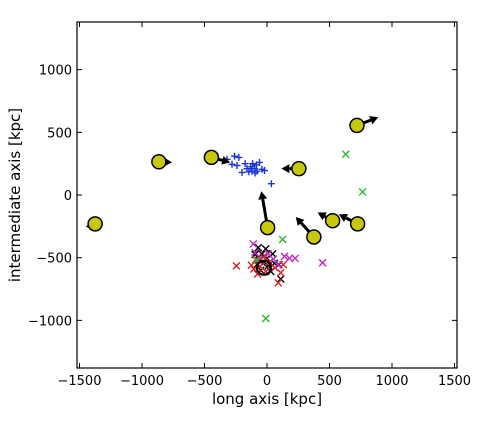 This screenshot has height=433, width=480. What do you see at coordinates (267, 399) in the screenshot?
I see `x-axis-label: long axis [kpc]` at bounding box center [267, 399].